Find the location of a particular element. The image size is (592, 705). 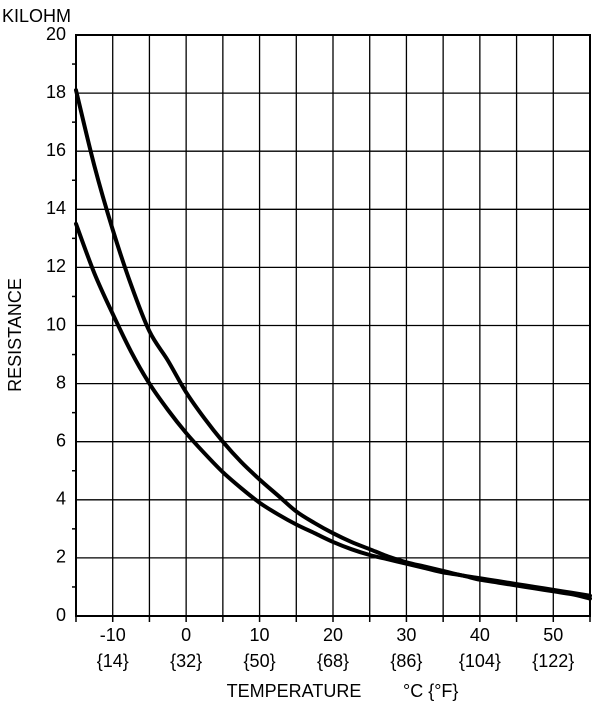

x-tick-label-c: -10 is located at coordinates (113, 635).